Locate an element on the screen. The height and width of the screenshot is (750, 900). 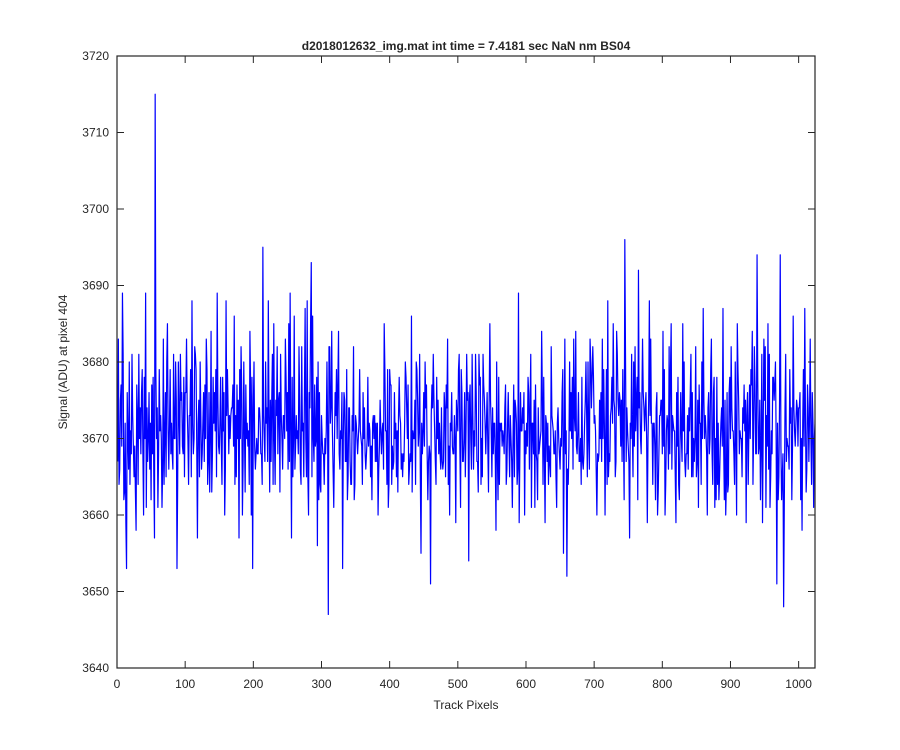
y-tick-label: 3670 is located at coordinates (95, 439).